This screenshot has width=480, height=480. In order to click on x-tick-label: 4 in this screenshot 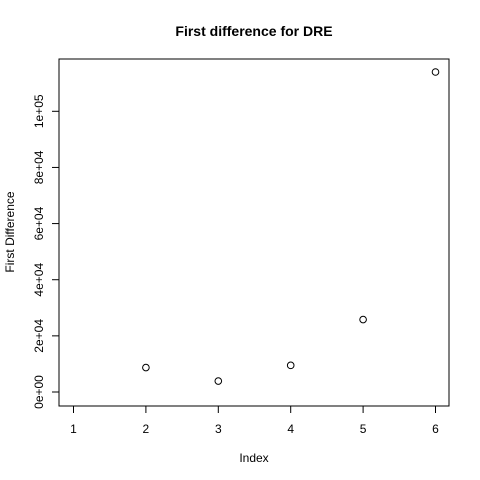, I will do `click(290, 429)`.